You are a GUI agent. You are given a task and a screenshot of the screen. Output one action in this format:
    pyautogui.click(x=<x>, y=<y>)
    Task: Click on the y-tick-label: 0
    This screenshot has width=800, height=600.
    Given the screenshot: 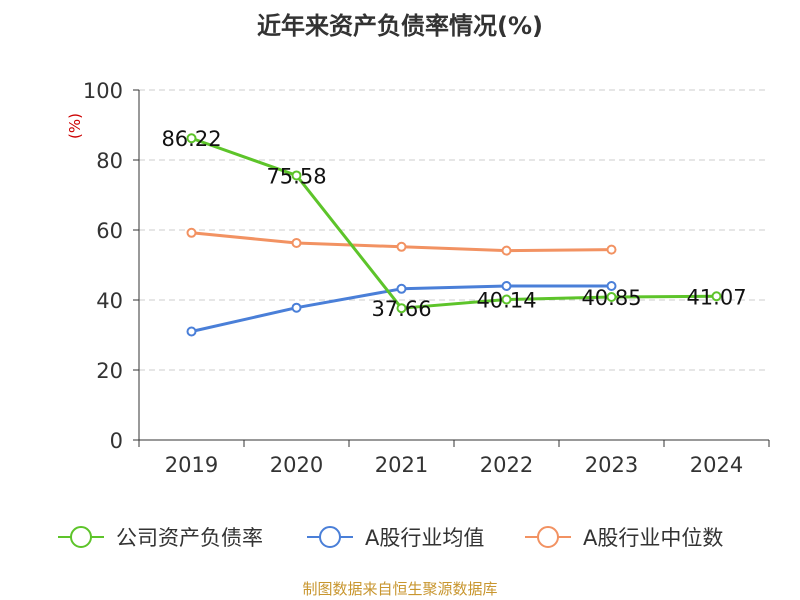 What is the action you would take?
    pyautogui.click(x=116, y=441)
    